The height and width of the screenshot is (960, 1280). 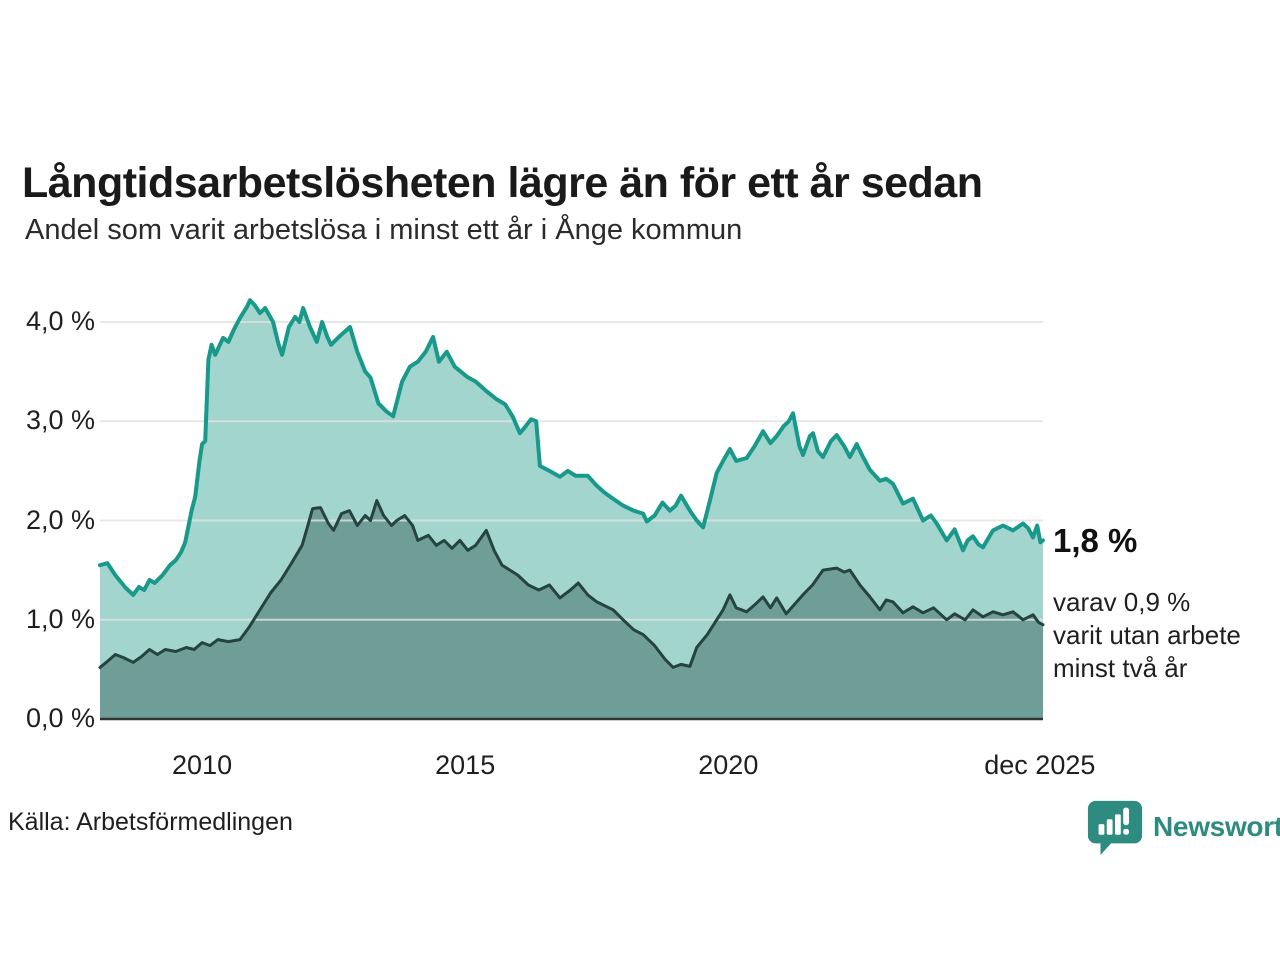 What do you see at coordinates (60, 321) in the screenshot?
I see `y-axis-label: 4,0 %` at bounding box center [60, 321].